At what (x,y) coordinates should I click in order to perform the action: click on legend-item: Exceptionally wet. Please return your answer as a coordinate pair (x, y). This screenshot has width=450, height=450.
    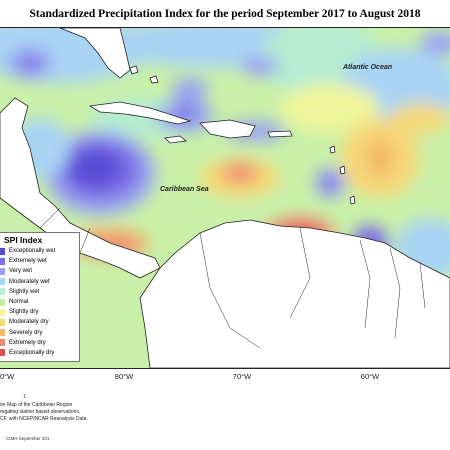
    Looking at the image, I should click on (39, 251).